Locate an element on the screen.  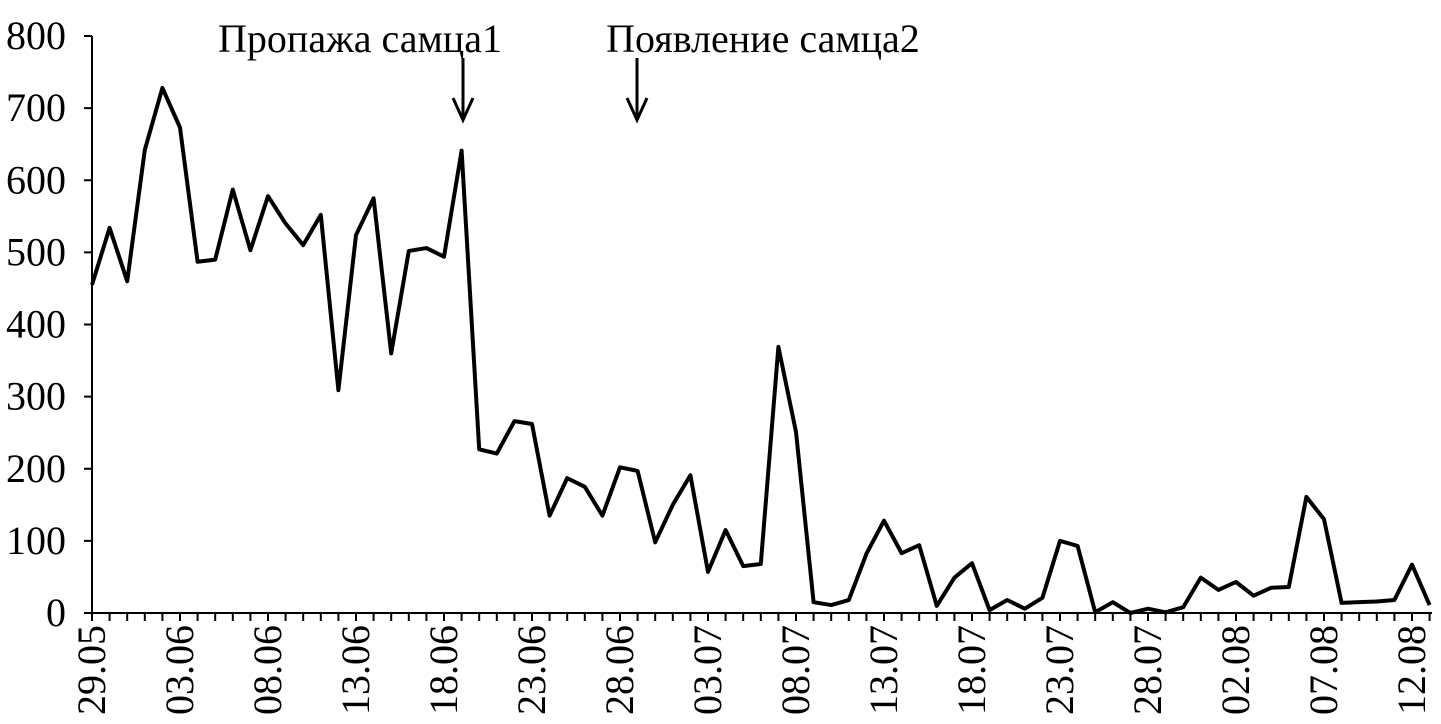
y-tick-label: 300 is located at coordinates (36, 396).